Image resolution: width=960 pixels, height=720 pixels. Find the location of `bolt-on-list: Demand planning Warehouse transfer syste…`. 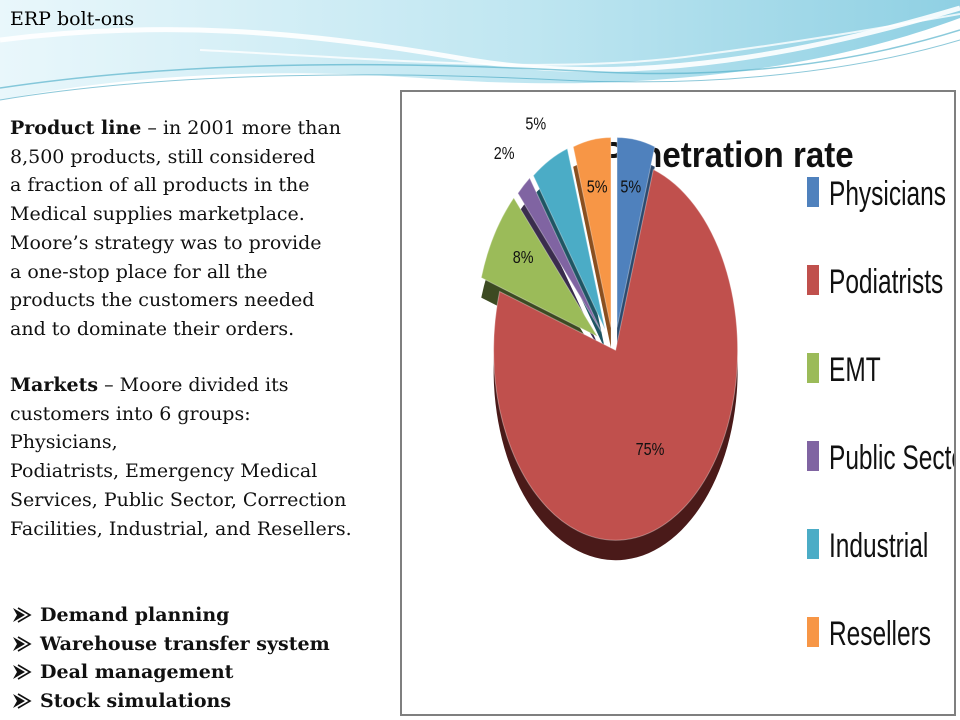

bolt-on-list: Demand planning Warehouse transfer syste… is located at coordinates (170, 658).